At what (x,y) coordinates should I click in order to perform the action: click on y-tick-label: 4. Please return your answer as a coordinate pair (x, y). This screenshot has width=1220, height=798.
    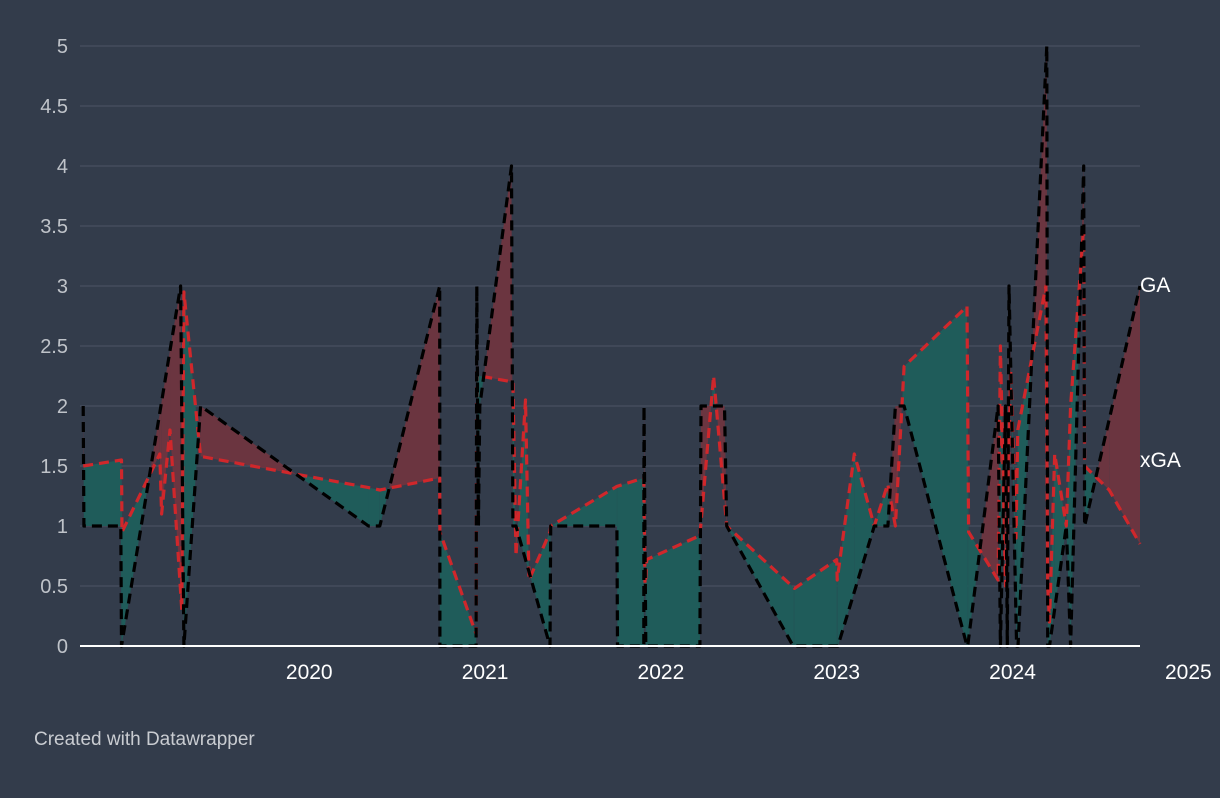
    Looking at the image, I should click on (62, 167).